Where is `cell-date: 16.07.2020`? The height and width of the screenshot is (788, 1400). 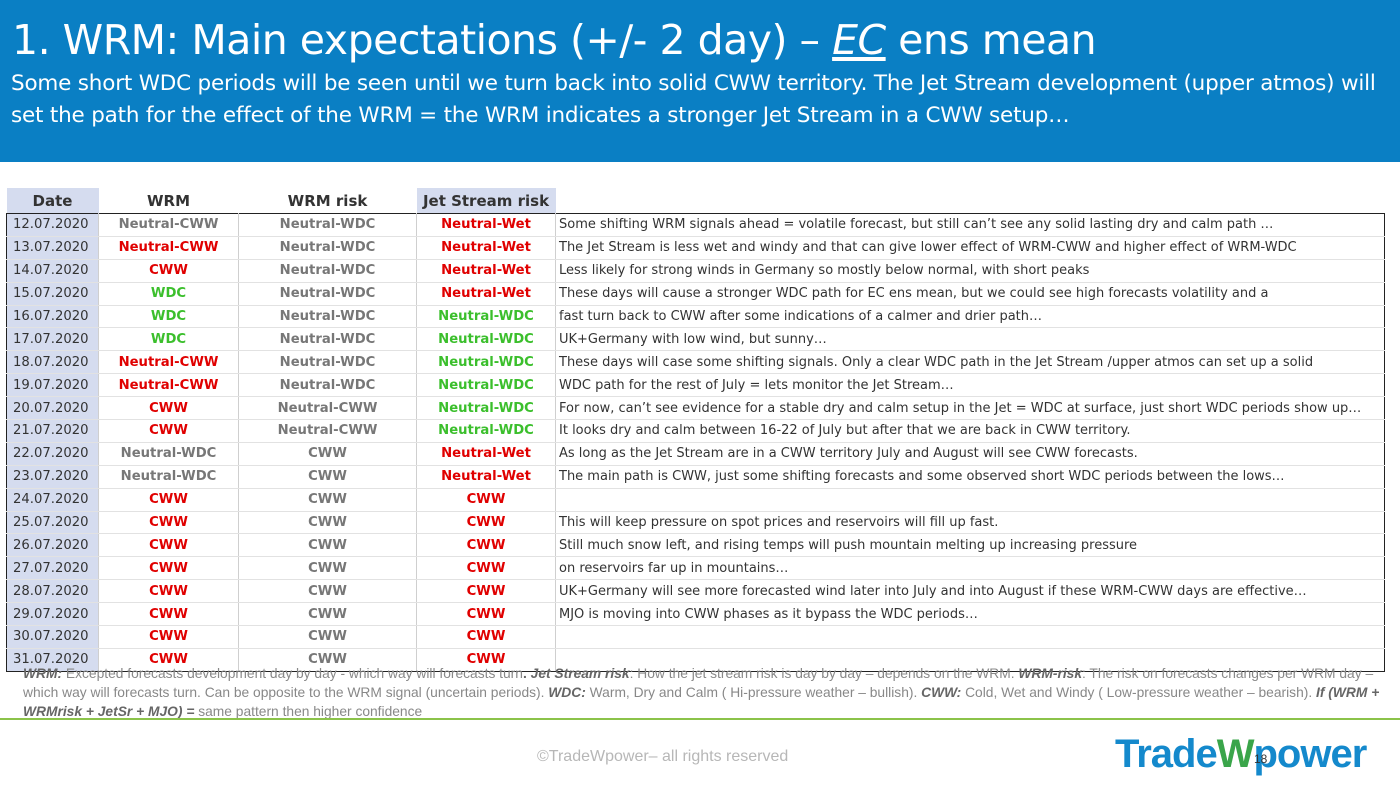
cell-date: 16.07.2020 is located at coordinates (52, 317).